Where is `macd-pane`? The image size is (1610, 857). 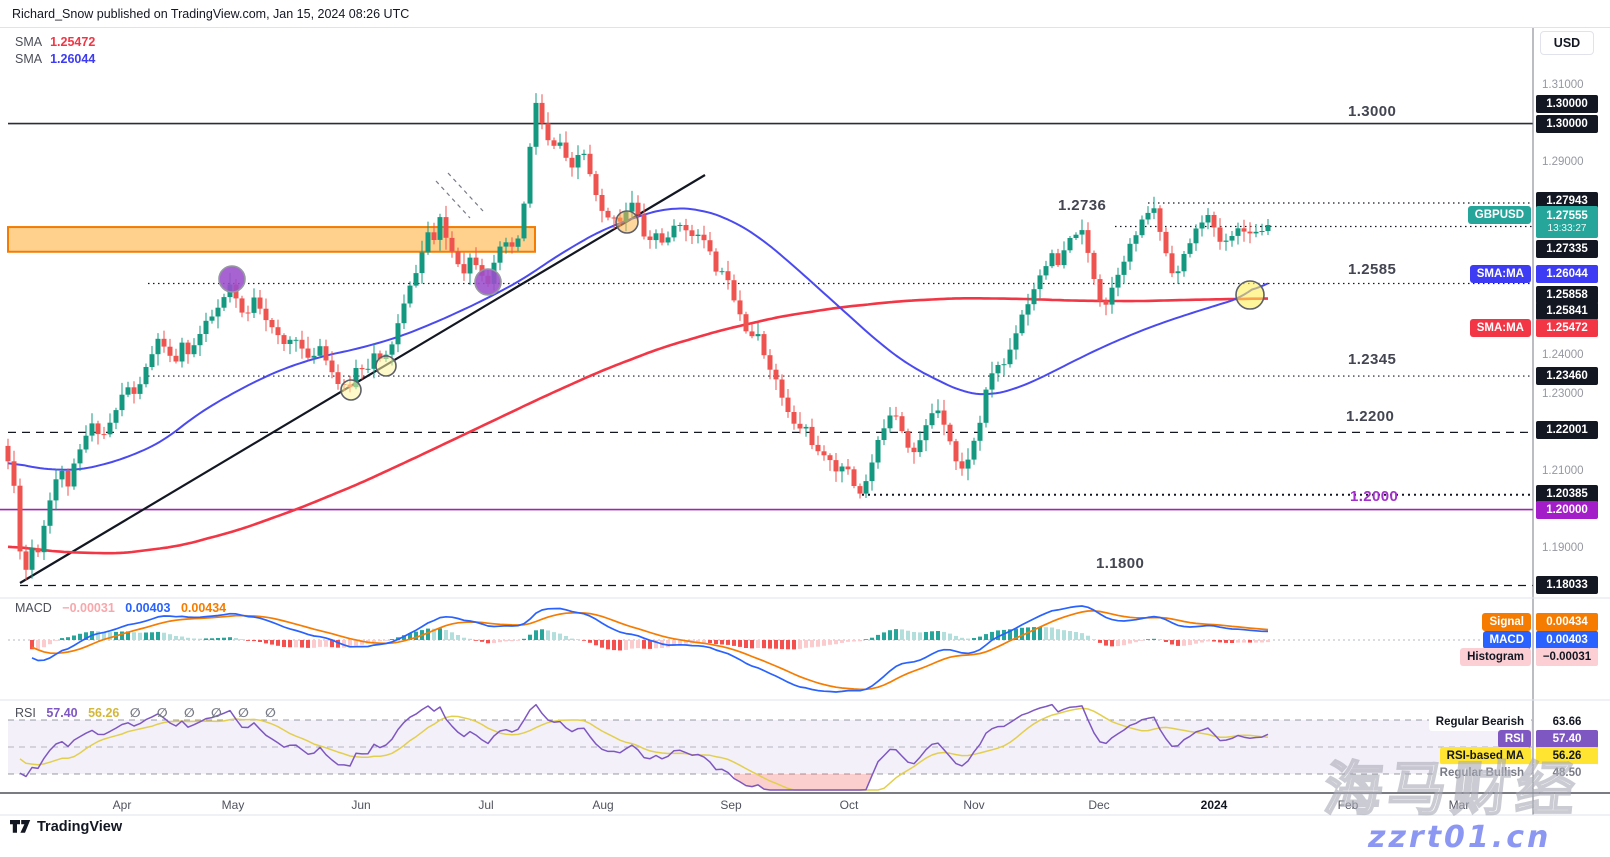
macd-pane is located at coordinates (770, 649).